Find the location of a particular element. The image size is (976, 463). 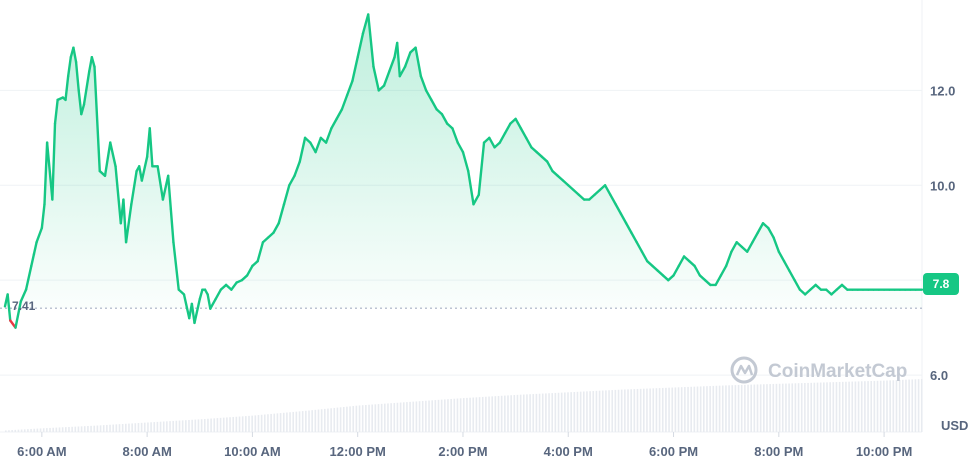

y-axis: 6.0 10.0 12.0 is located at coordinates (942, 233).